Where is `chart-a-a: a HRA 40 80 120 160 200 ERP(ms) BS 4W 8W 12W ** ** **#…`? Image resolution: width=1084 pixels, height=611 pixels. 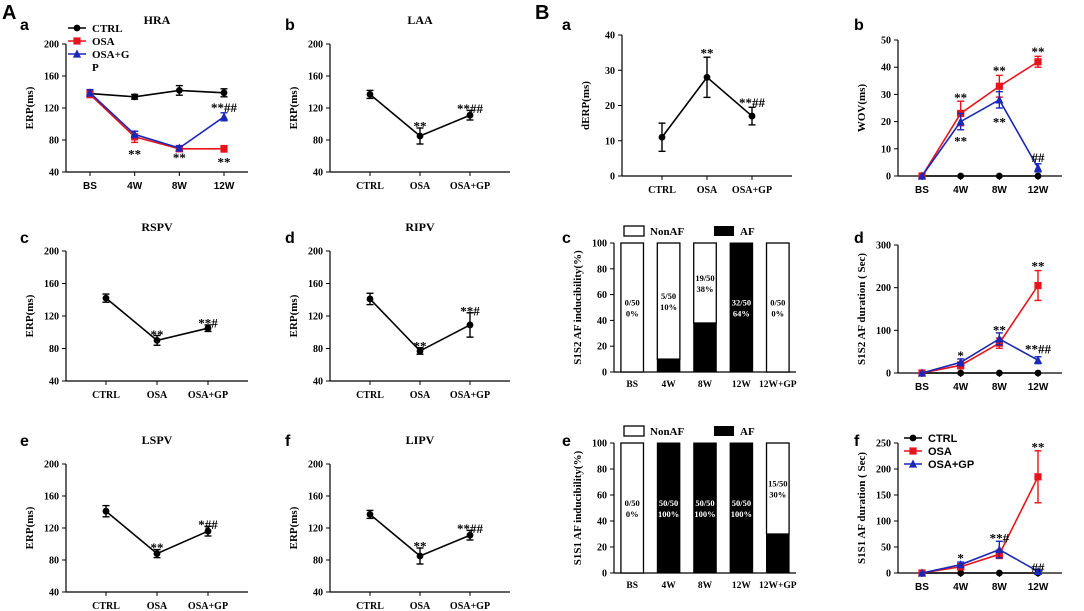
chart-a-a: a HRA 40 80 120 160 200 ERP(ms) BS 4W 8W 12W ** ** **#… is located at coordinates (134, 102).